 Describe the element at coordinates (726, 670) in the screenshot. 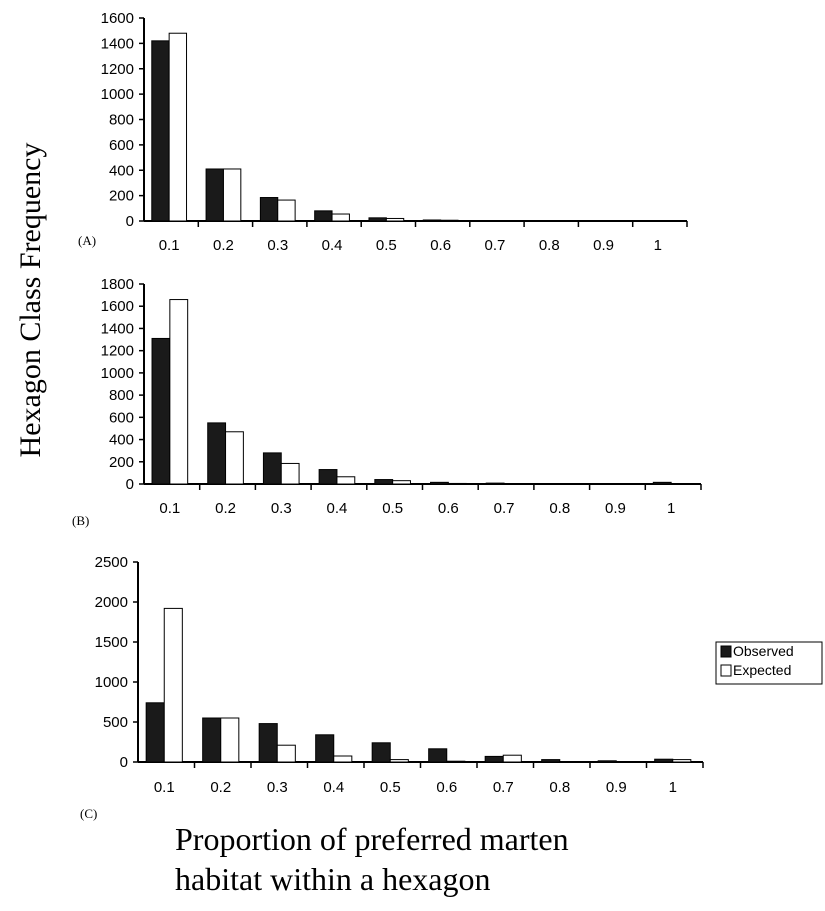

I see `legend-swatch-expected` at that location.